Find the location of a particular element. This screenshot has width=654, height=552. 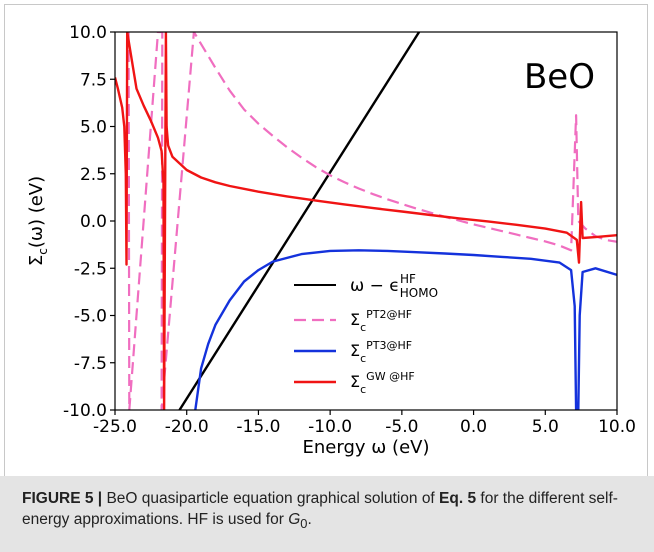

g-subscript: 0 is located at coordinates (304, 524).